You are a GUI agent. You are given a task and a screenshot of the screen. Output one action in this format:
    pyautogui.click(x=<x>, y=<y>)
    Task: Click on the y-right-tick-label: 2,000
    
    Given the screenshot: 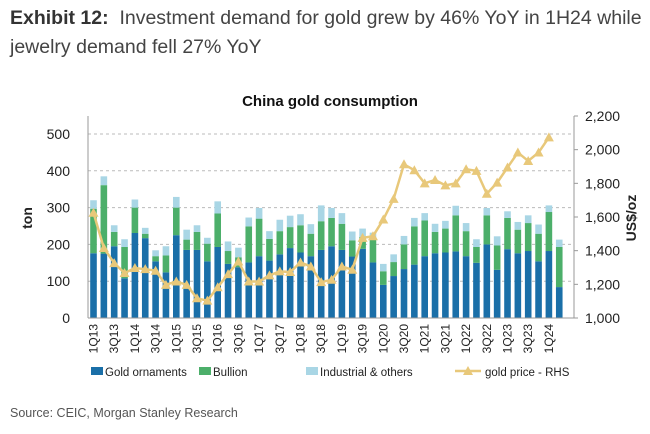 What is the action you would take?
    pyautogui.click(x=602, y=150)
    